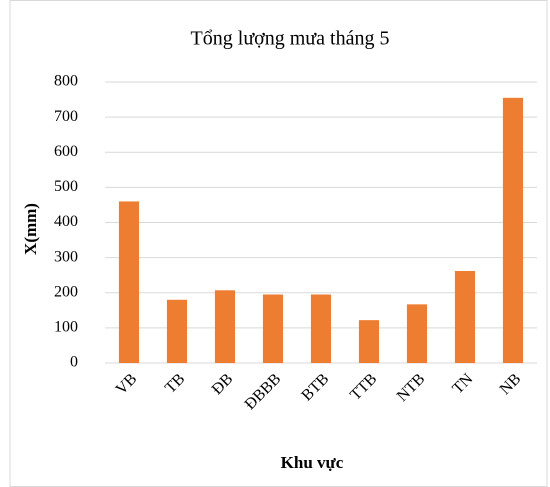 This screenshot has width=550, height=487. I want to click on y-tick-label: 100, so click(66, 327).